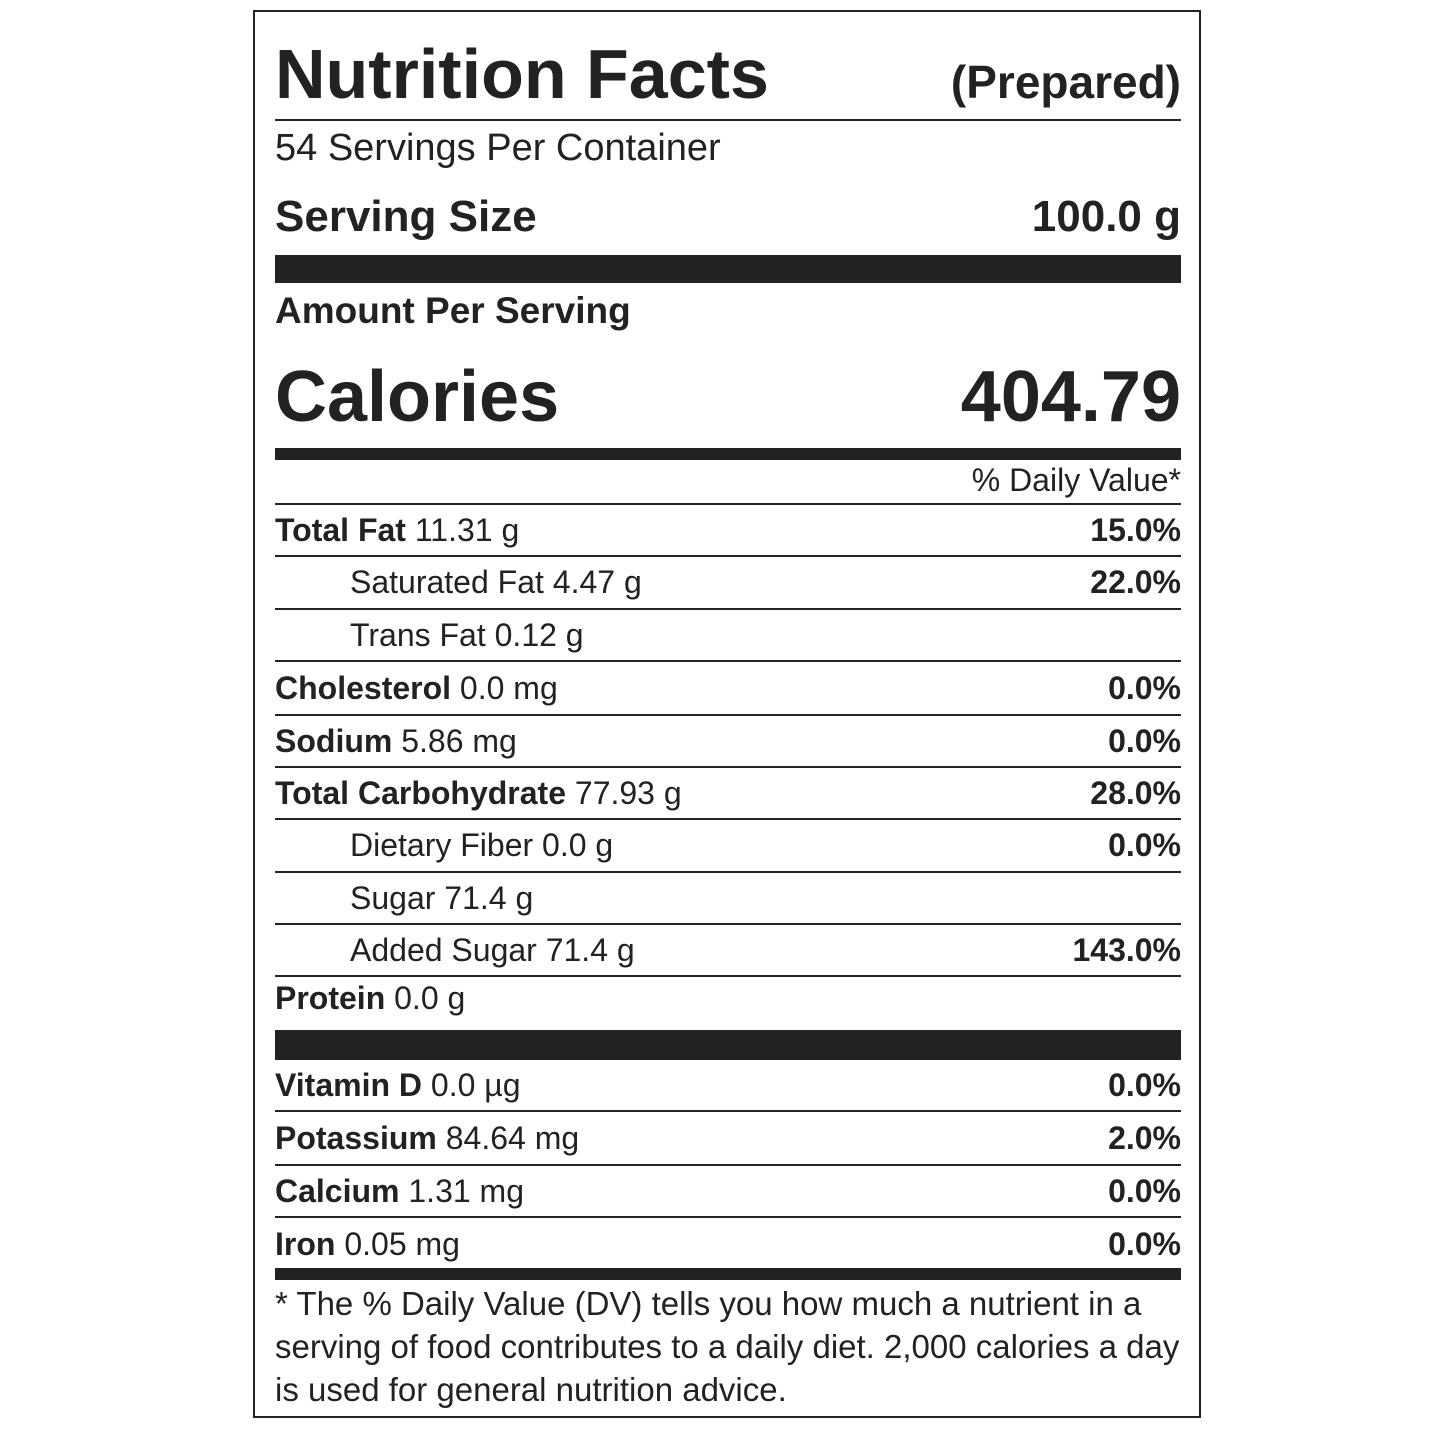 Image resolution: width=1440 pixels, height=1440 pixels. I want to click on nutrient-name: Added Sugar, so click(443, 949).